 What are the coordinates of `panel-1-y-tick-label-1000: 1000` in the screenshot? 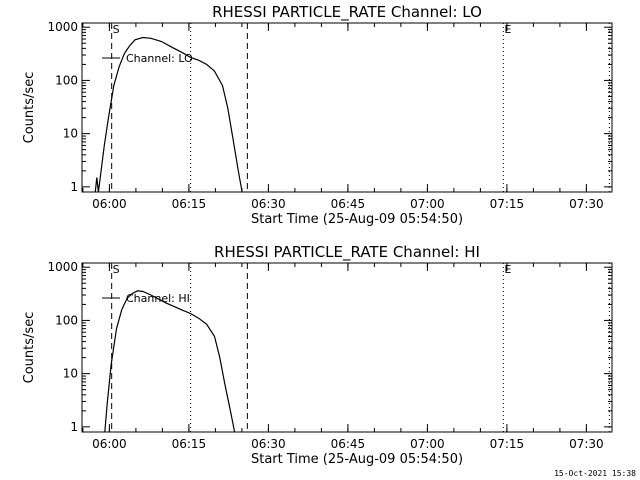 It's located at (62, 27).